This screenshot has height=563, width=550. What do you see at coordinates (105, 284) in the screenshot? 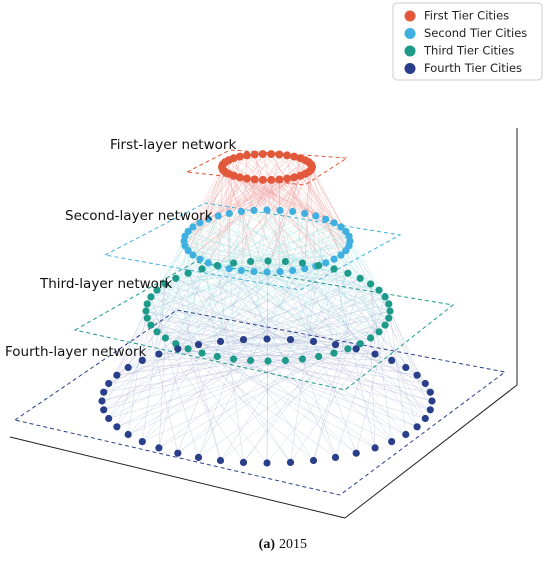
I see `layer-label: Third-layer network` at bounding box center [105, 284].